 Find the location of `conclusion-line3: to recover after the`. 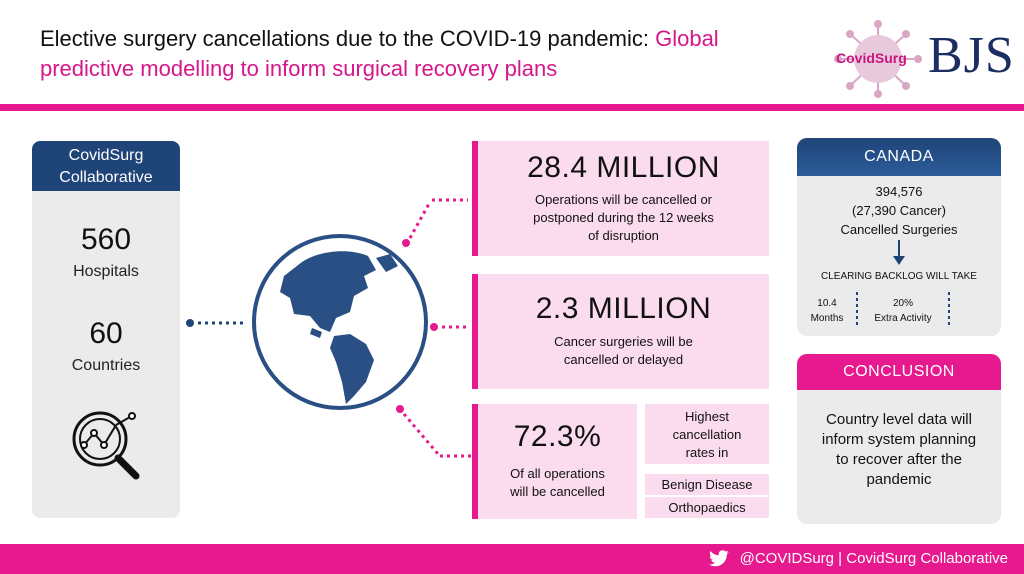

conclusion-line3: to recover after the is located at coordinates (899, 459).